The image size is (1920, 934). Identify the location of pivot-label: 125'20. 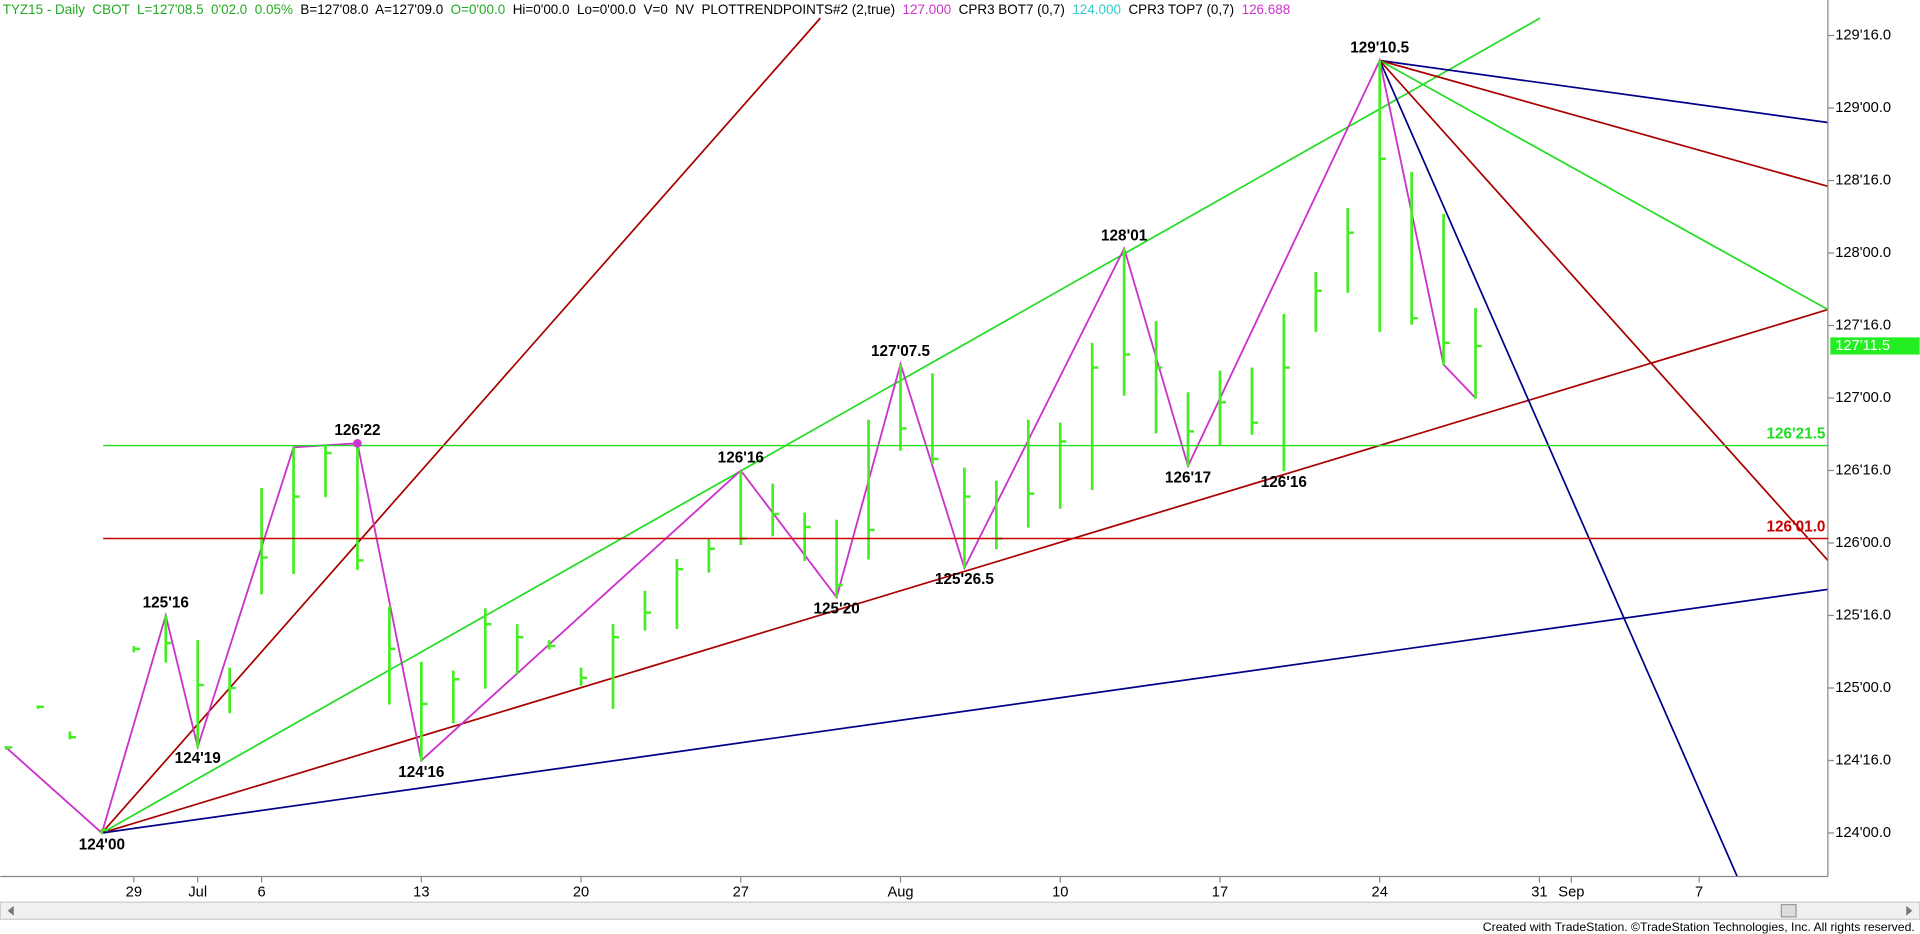
(837, 609).